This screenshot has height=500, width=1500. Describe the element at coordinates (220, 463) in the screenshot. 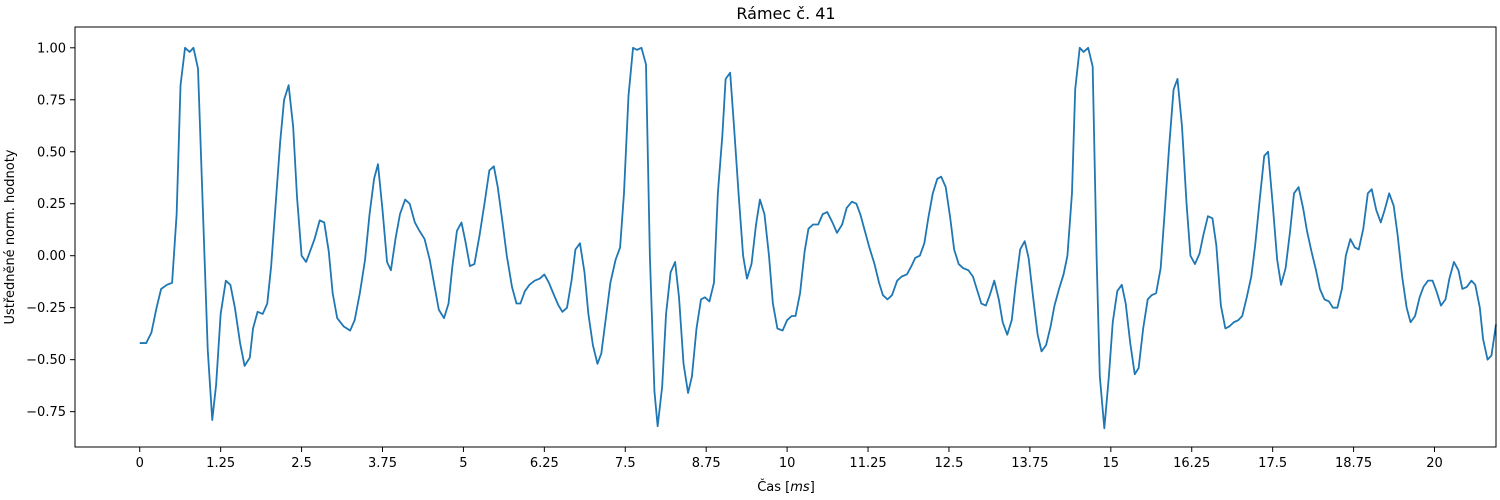

I see `x-tick-label: 1.25` at that location.